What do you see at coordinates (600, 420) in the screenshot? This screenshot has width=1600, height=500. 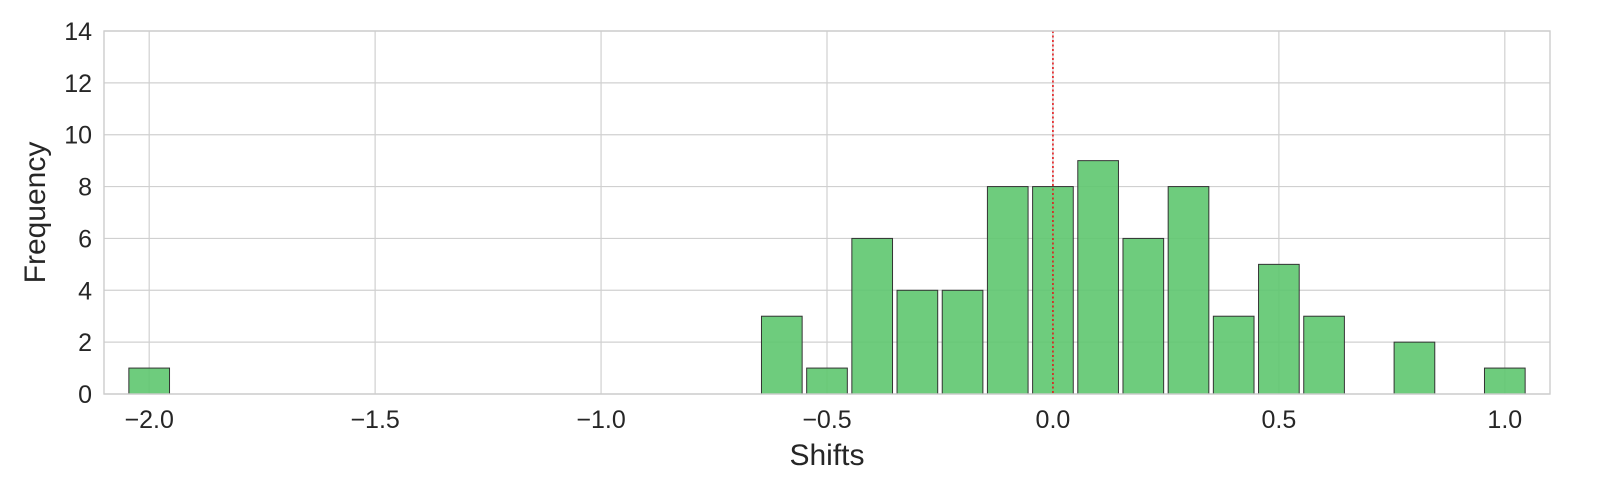 I see `x-tick-label: −1.0` at bounding box center [600, 420].